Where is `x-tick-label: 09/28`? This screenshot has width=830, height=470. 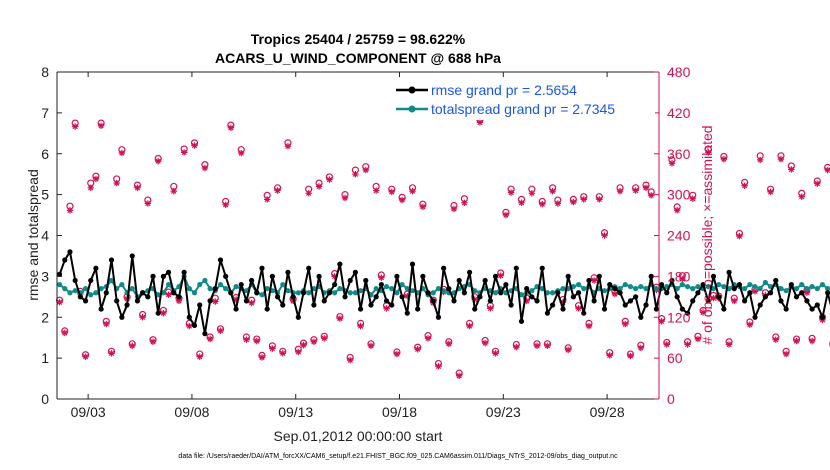 x-tick-label: 09/28 is located at coordinates (607, 412).